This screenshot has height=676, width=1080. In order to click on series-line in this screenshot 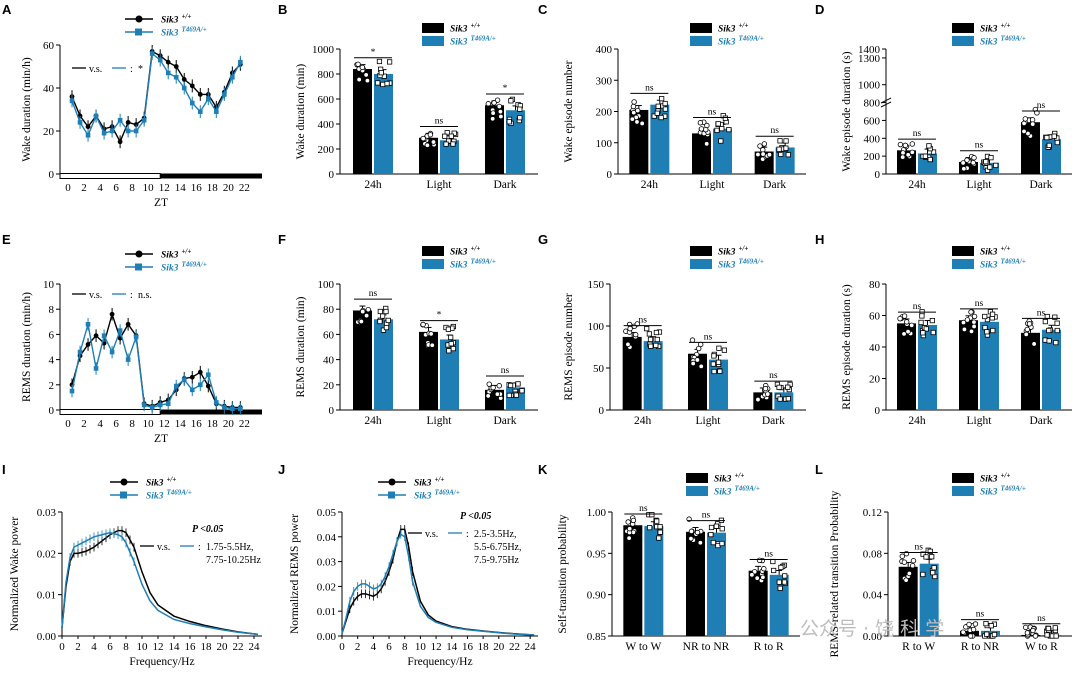, I will do `click(438, 584)`.